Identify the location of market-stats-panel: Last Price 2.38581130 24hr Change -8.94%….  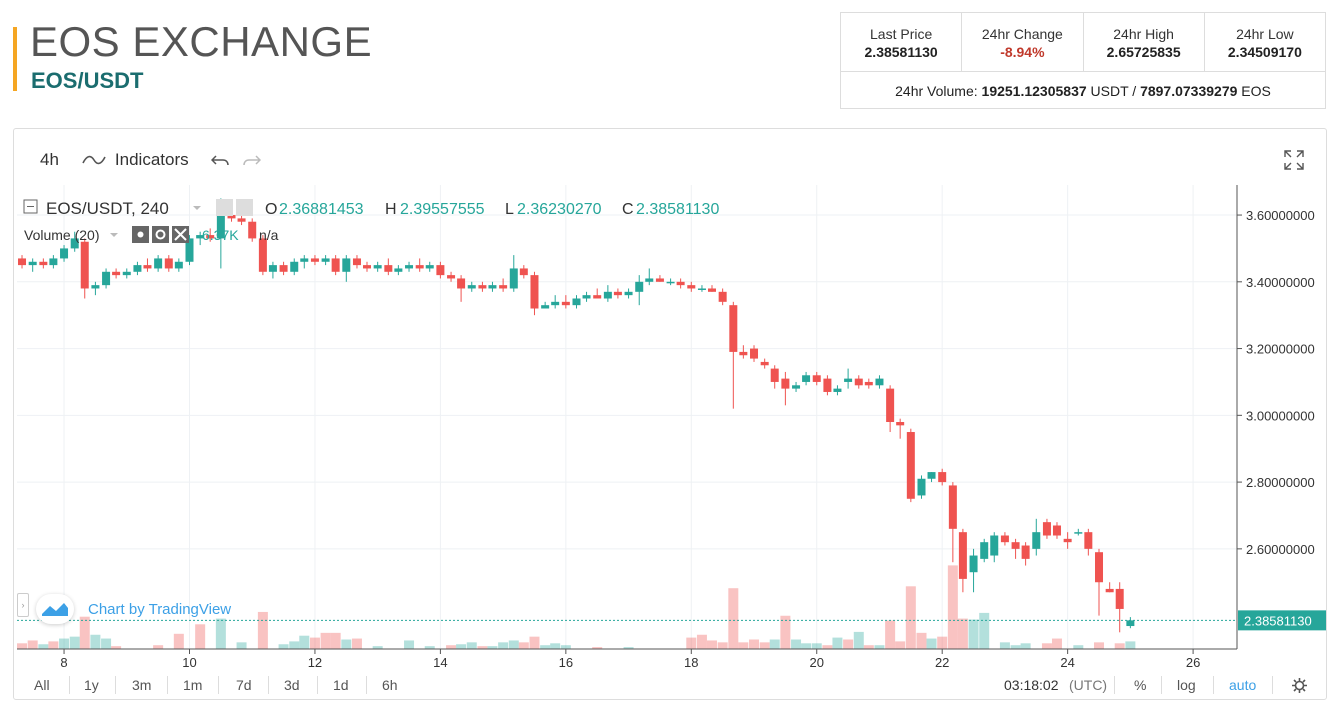
(1083, 60).